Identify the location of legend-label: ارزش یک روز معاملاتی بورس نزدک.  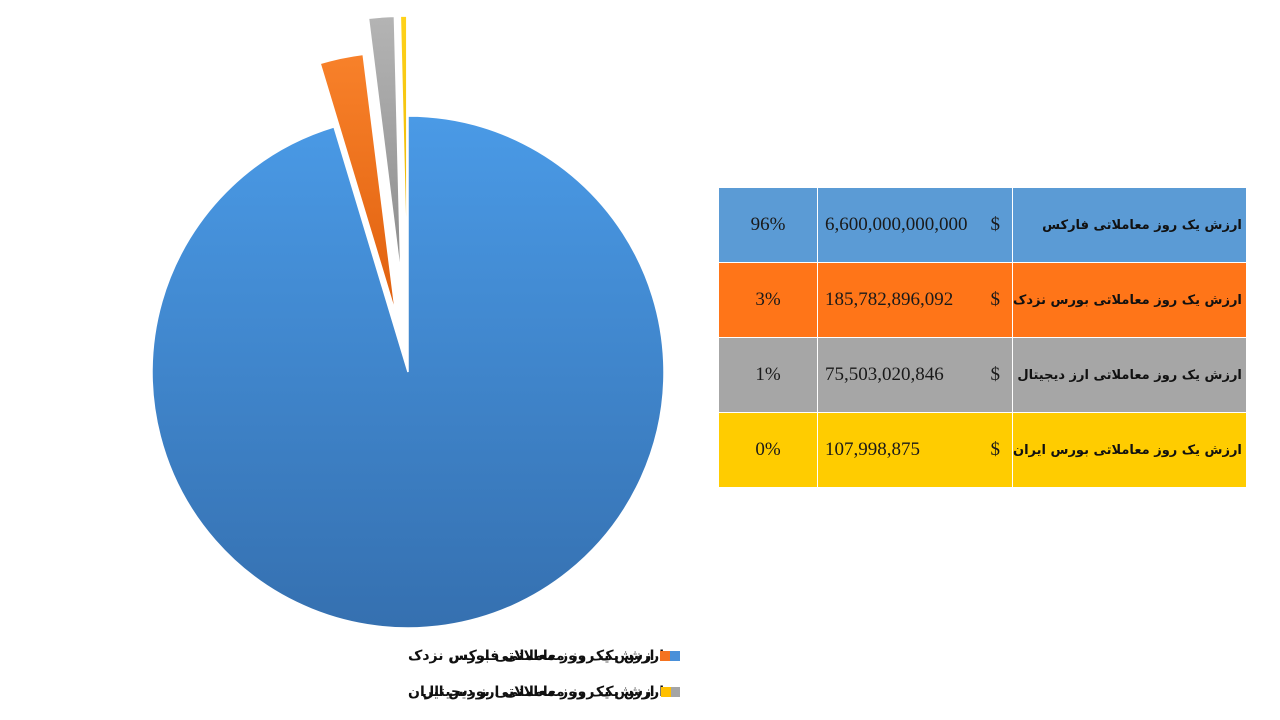
(531, 656).